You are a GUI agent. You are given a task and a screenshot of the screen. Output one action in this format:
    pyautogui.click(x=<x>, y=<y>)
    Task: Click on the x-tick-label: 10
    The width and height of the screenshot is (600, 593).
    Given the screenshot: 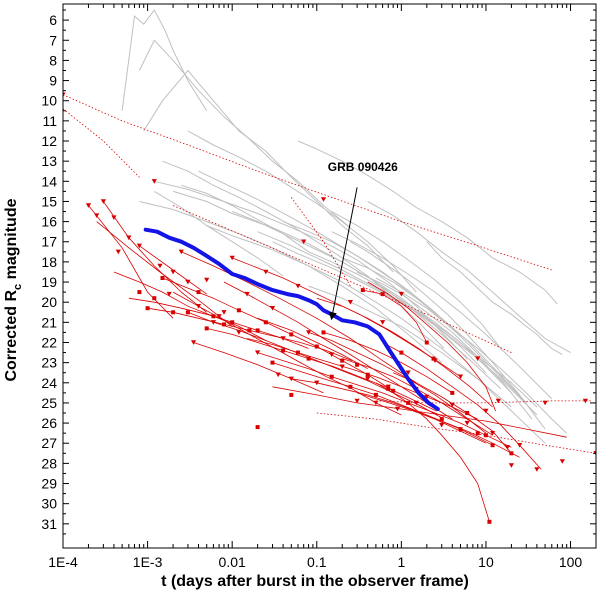 What is the action you would take?
    pyautogui.click(x=486, y=562)
    